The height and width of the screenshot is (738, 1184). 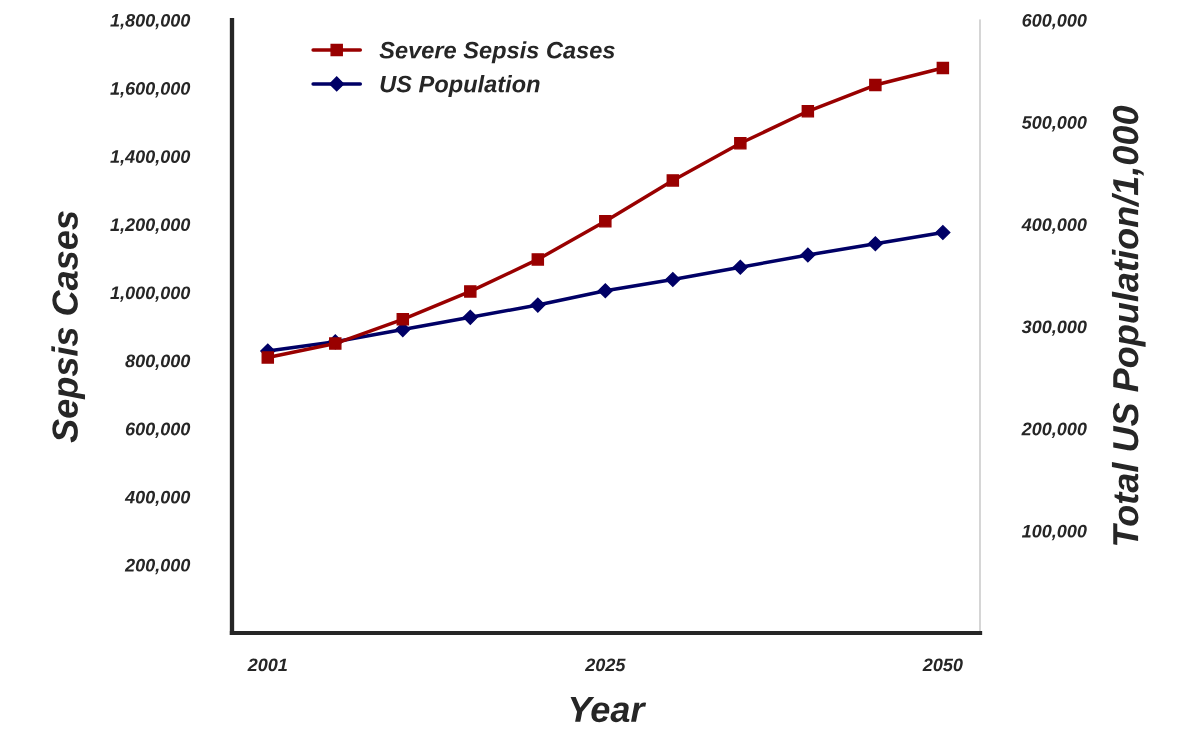 What do you see at coordinates (1128, 325) in the screenshot?
I see `y2-axis-title: Total US Population/1,000` at bounding box center [1128, 325].